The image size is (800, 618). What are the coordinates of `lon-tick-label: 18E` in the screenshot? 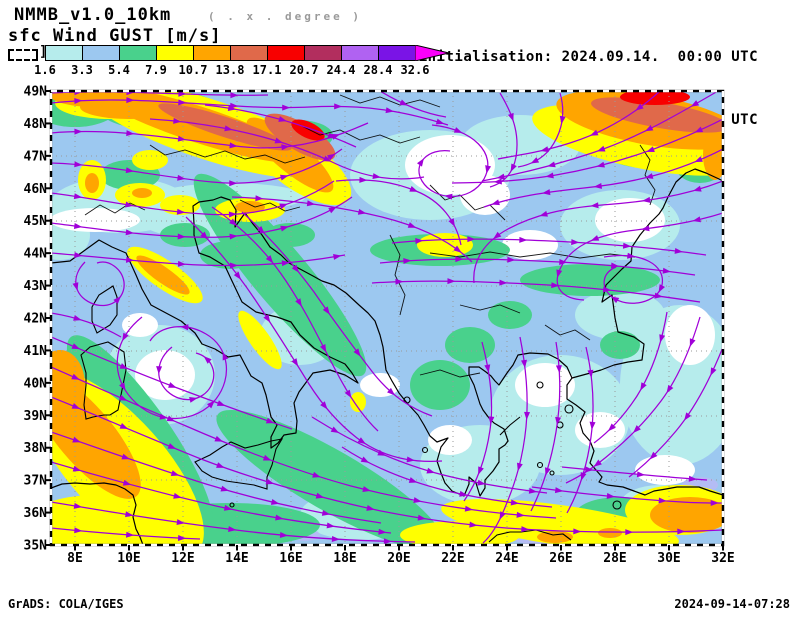 It's located at (344, 558).